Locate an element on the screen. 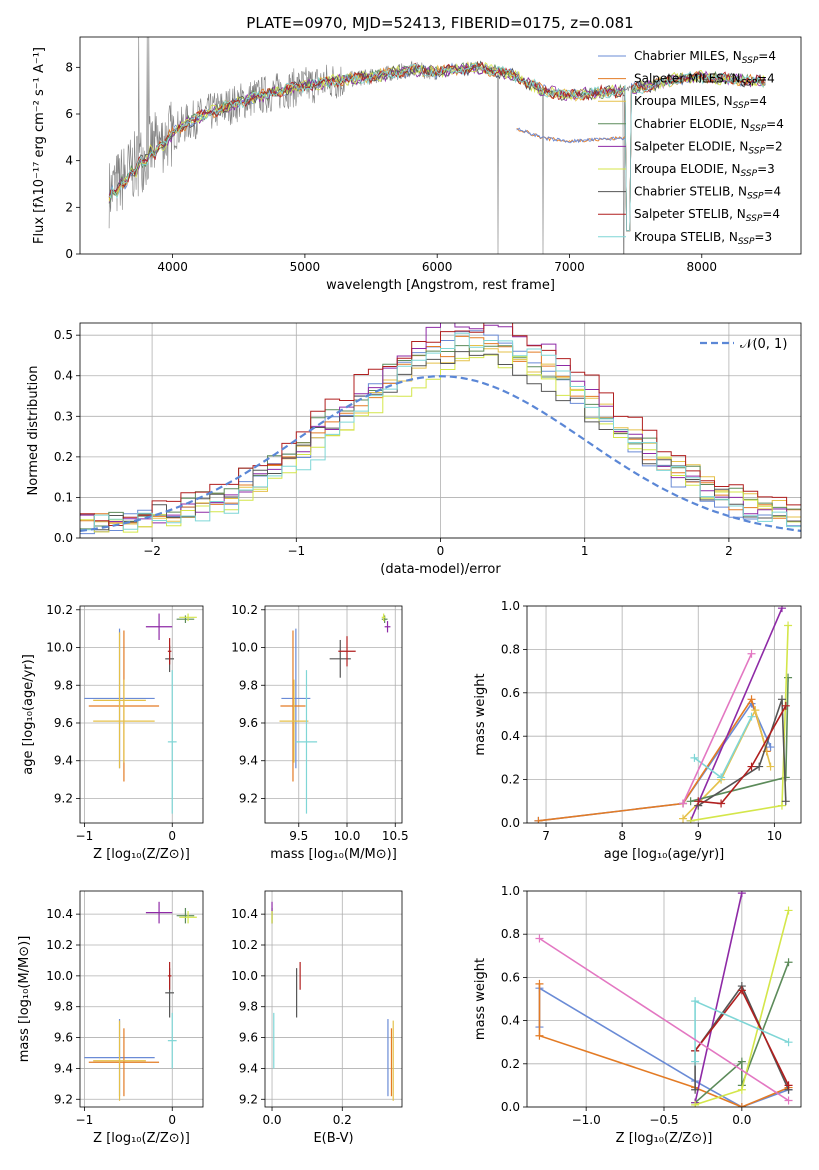 Image resolution: width=819 pixels, height=1170 pixels. x-tick-label: 0.2 is located at coordinates (342, 1120).